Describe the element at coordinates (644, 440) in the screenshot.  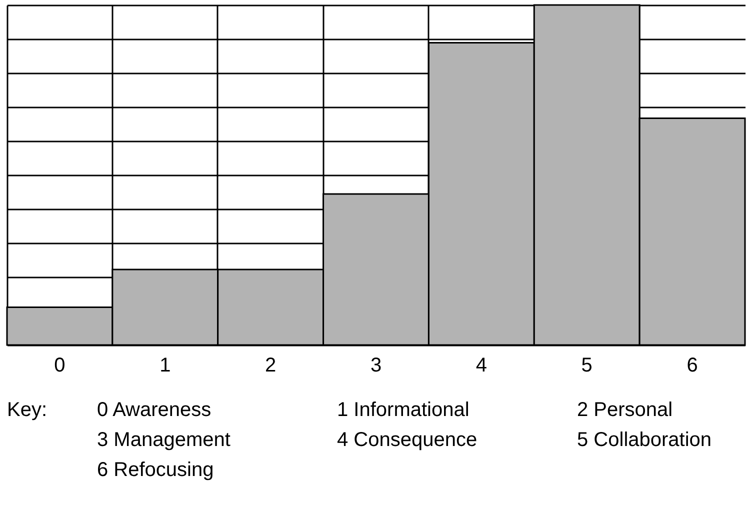
I see `text: 5 Collaboration` at that location.